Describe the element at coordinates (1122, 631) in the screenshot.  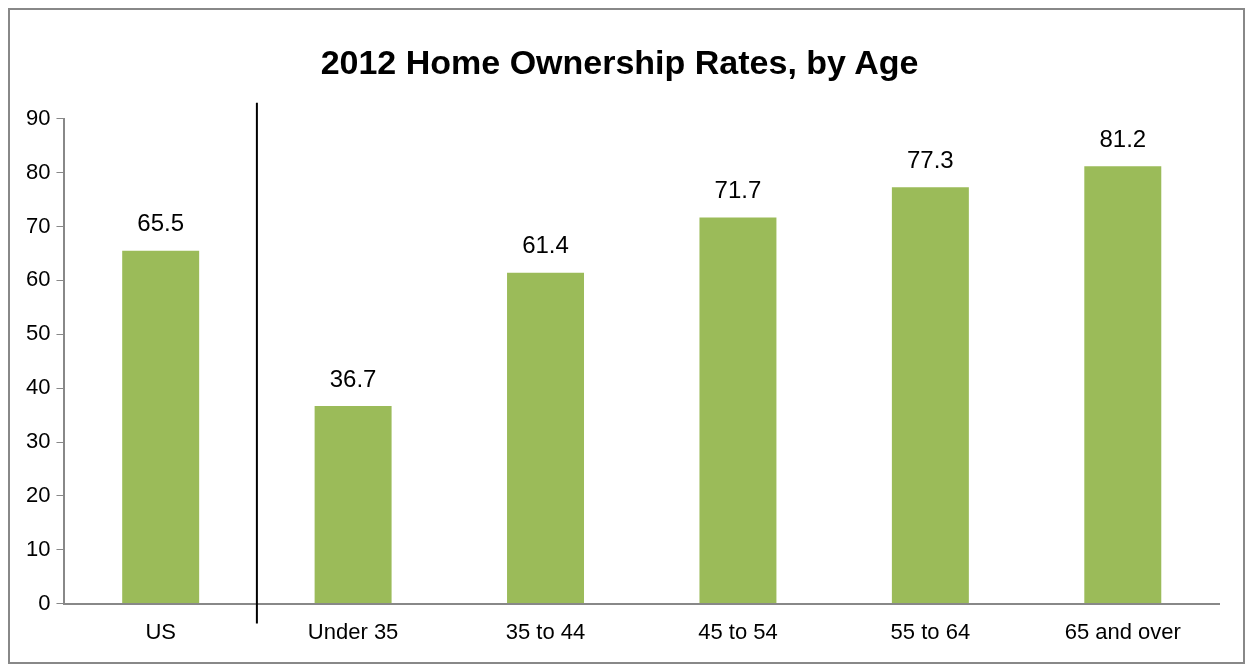
I see `x-tick-label: 65 and over` at that location.